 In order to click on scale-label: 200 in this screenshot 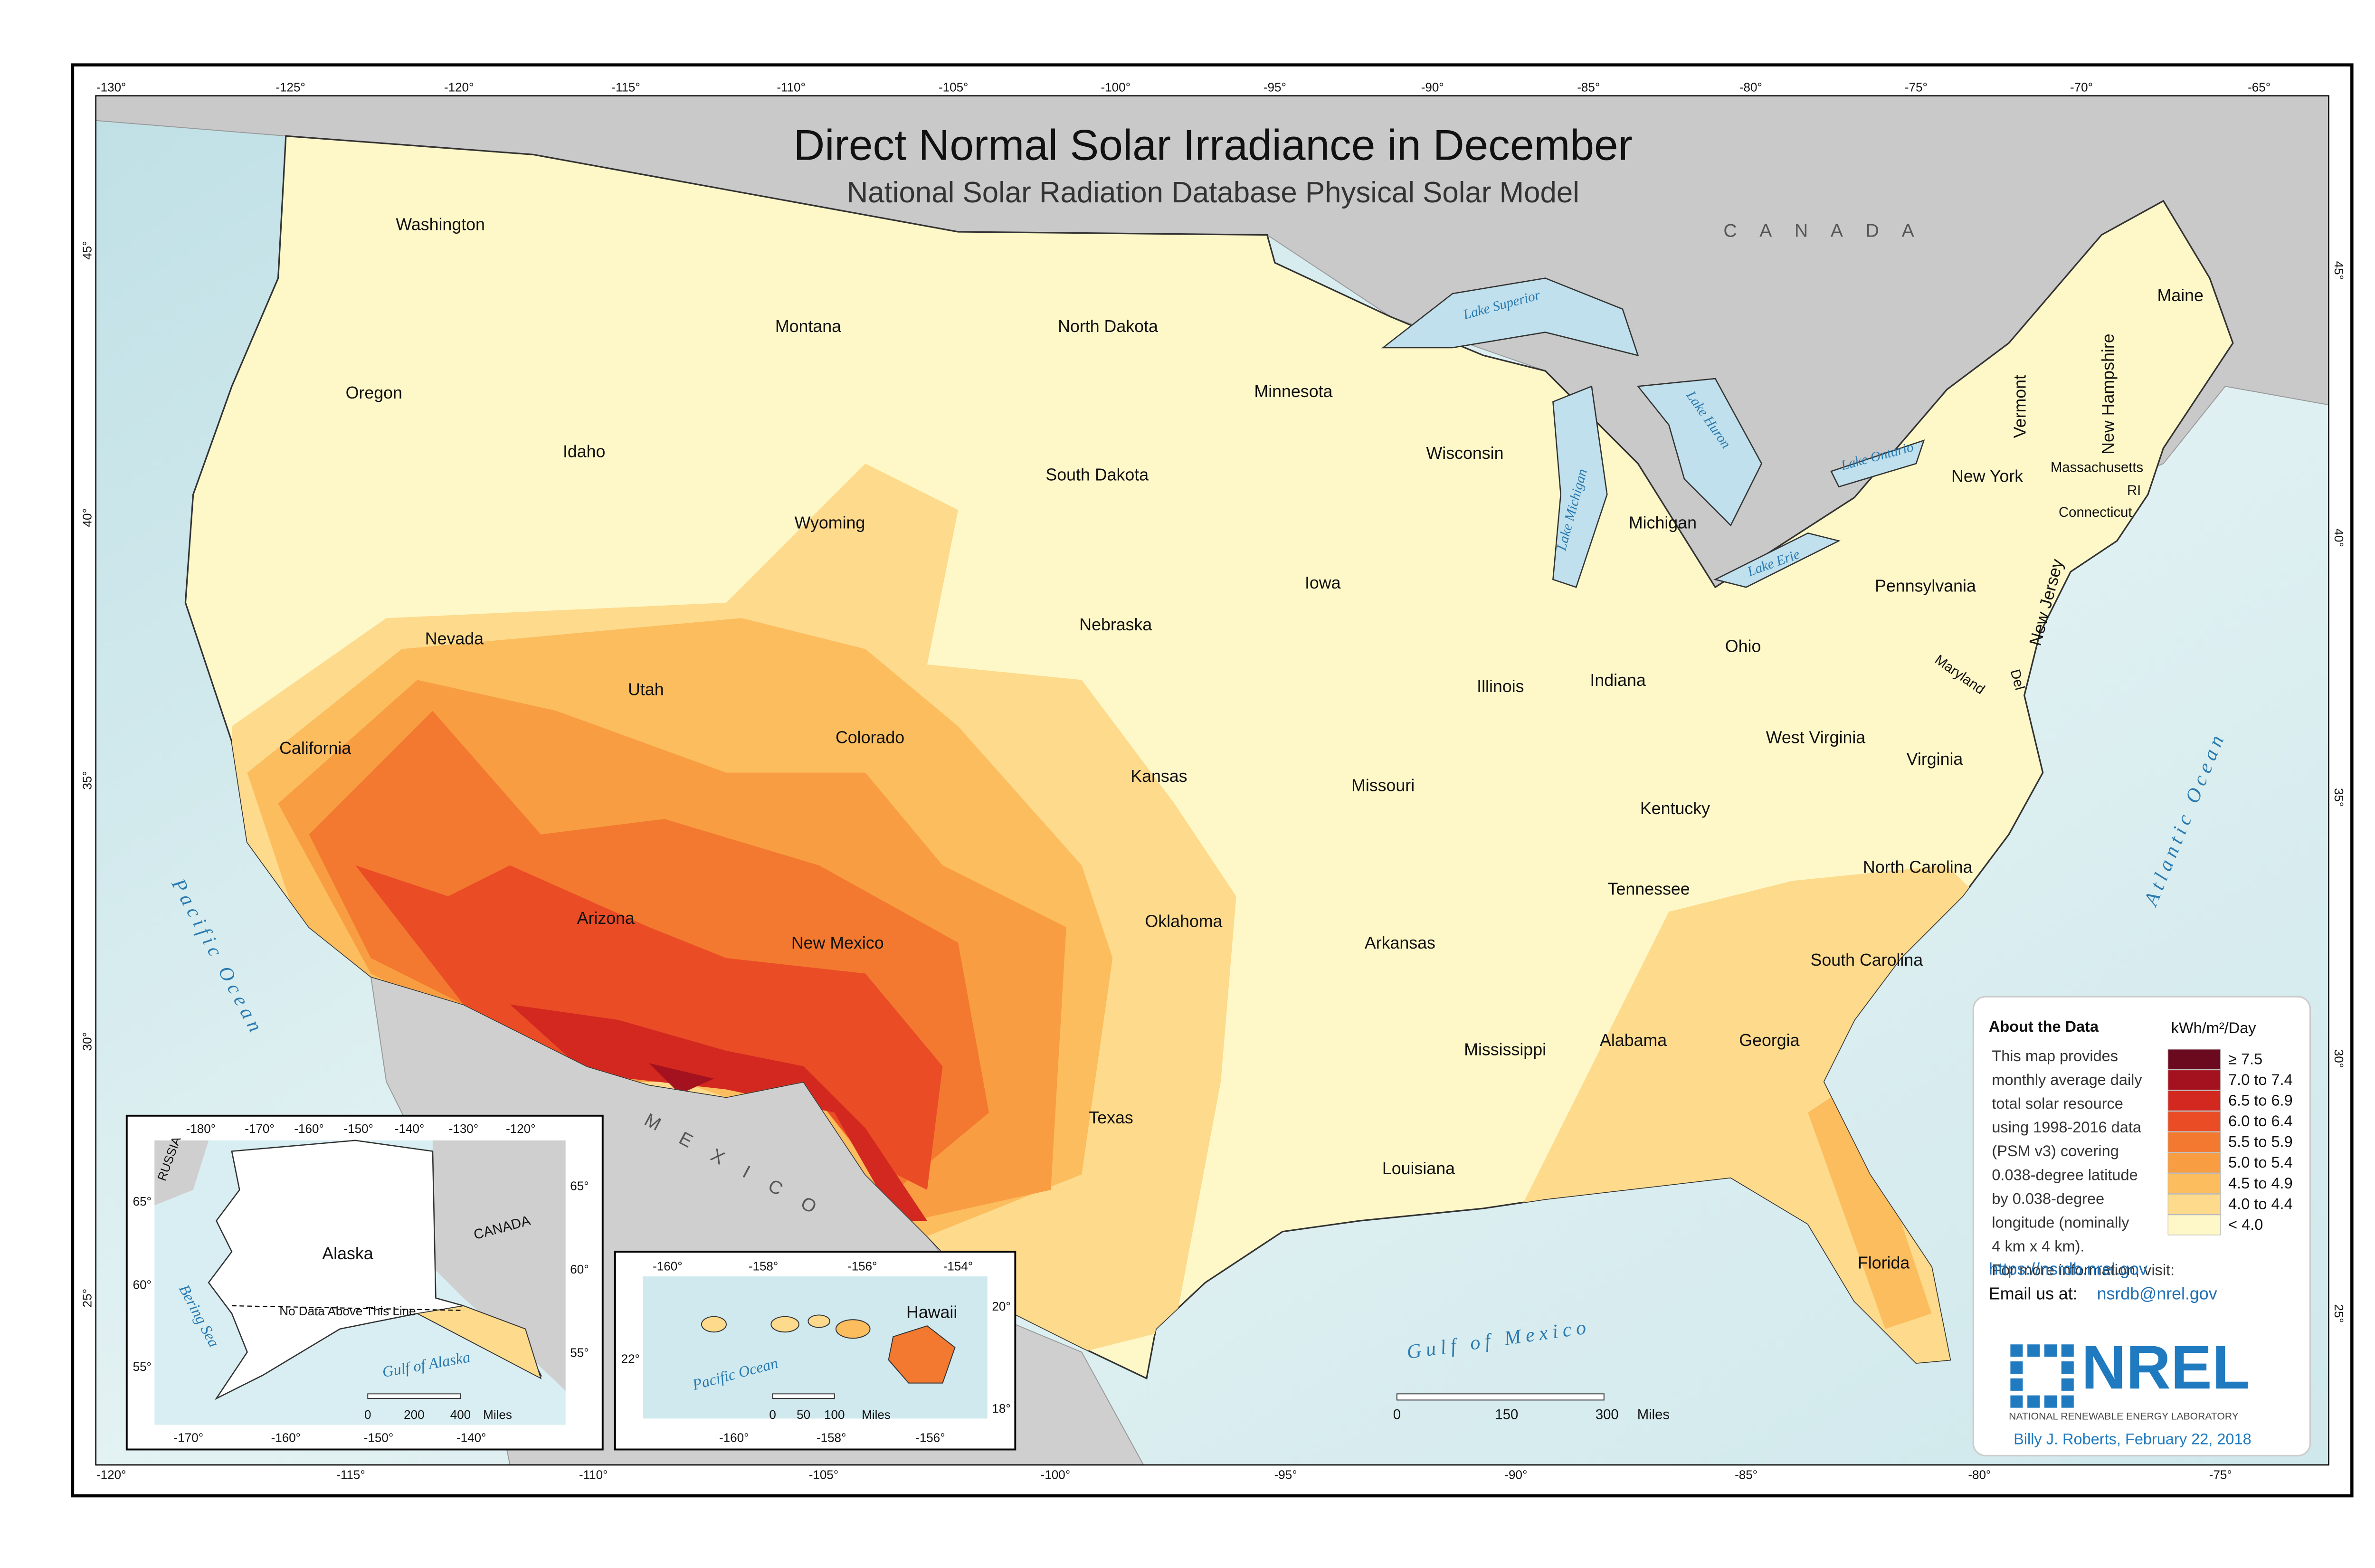, I will do `click(414, 1414)`.